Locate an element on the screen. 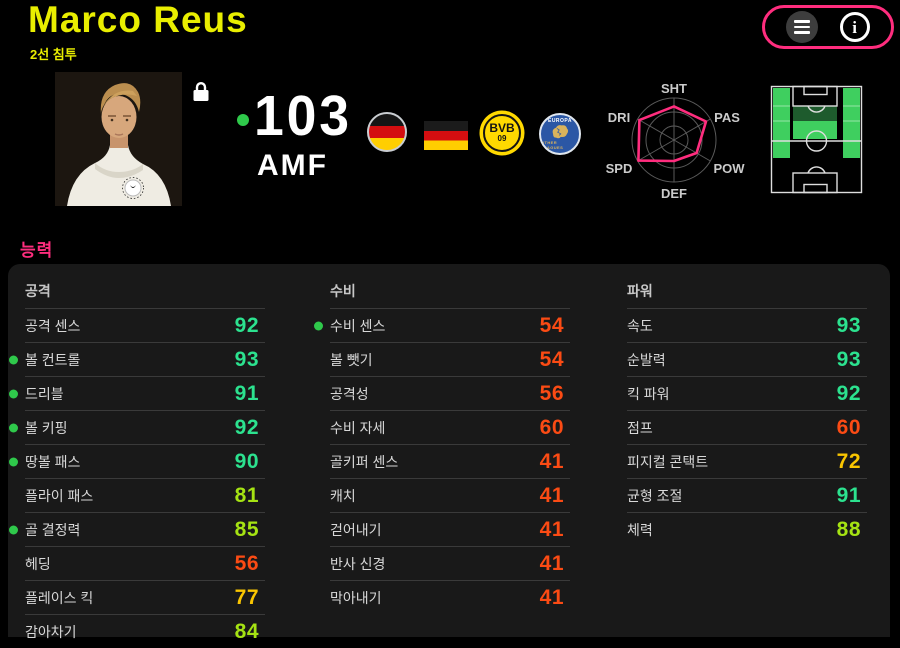  stat-value: 88 is located at coordinates (848, 529).